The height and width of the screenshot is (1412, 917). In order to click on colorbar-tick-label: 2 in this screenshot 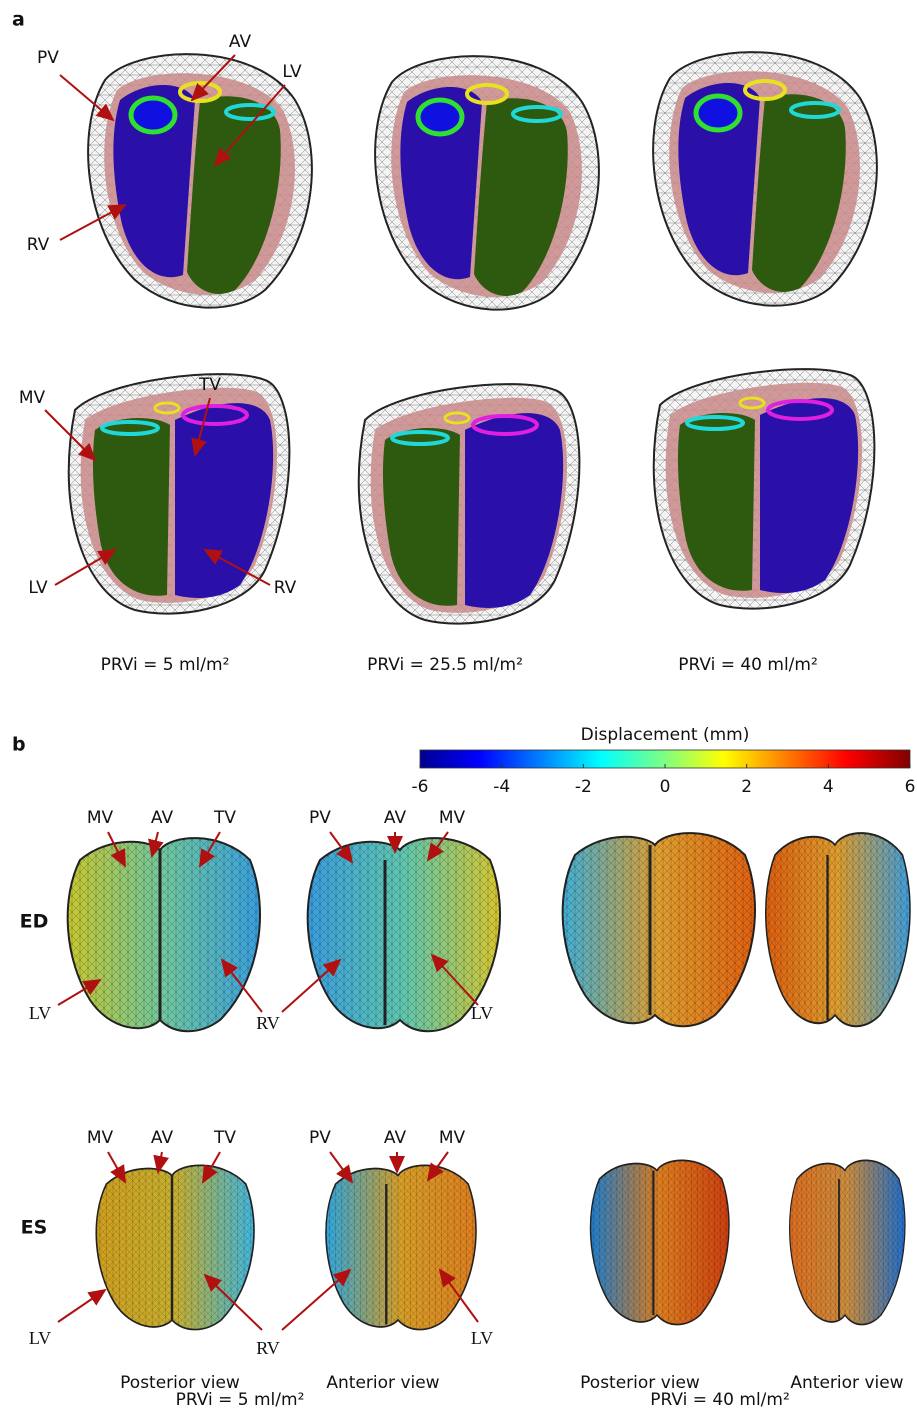, I will do `click(746, 787)`.